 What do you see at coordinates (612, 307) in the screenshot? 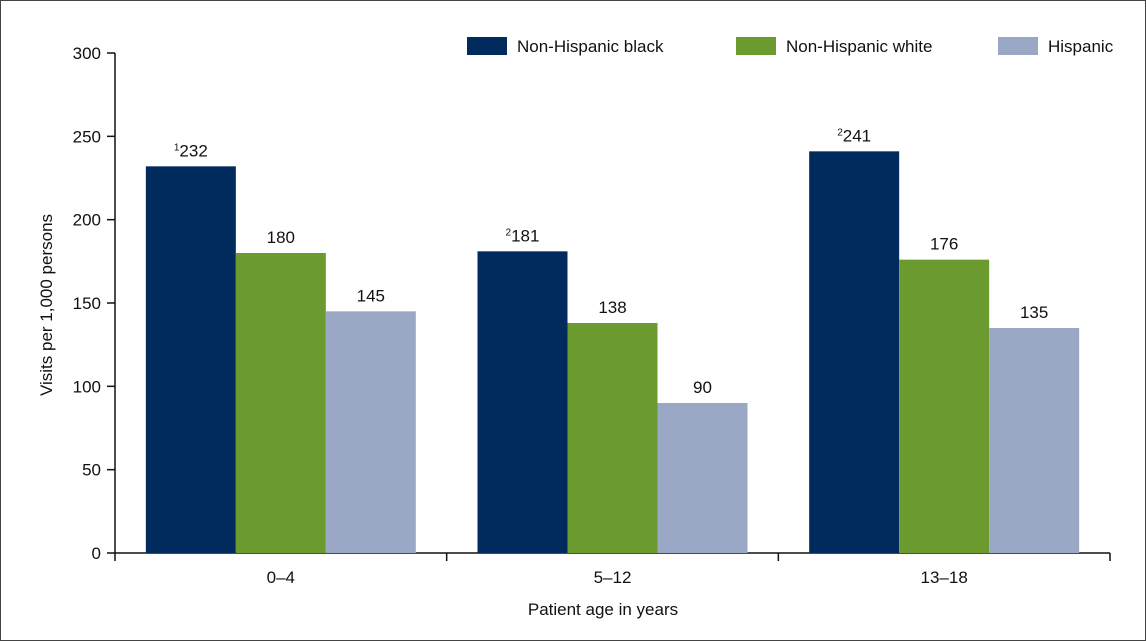
I see `data-label: 138` at bounding box center [612, 307].